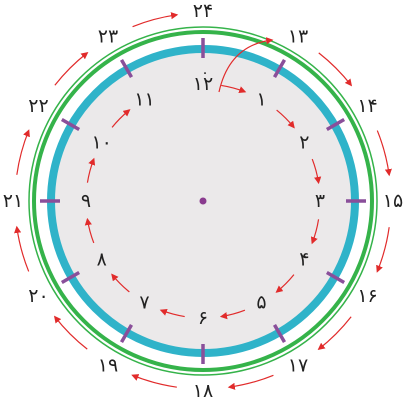 This screenshot has height=397, width=406. Describe the element at coordinates (261, 302) in the screenshot. I see `inner-number-label: ۵` at that location.